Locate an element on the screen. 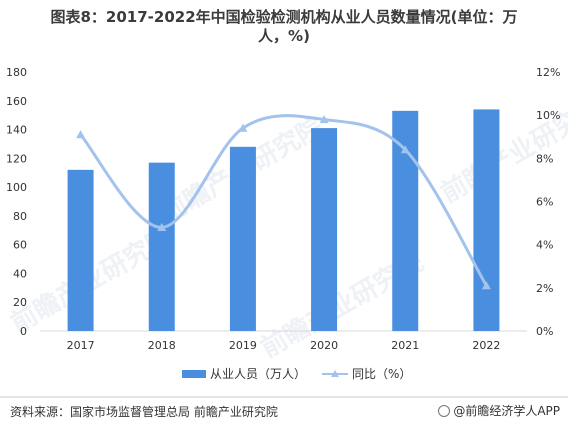  x-tick-label: 2020 is located at coordinates (324, 345).